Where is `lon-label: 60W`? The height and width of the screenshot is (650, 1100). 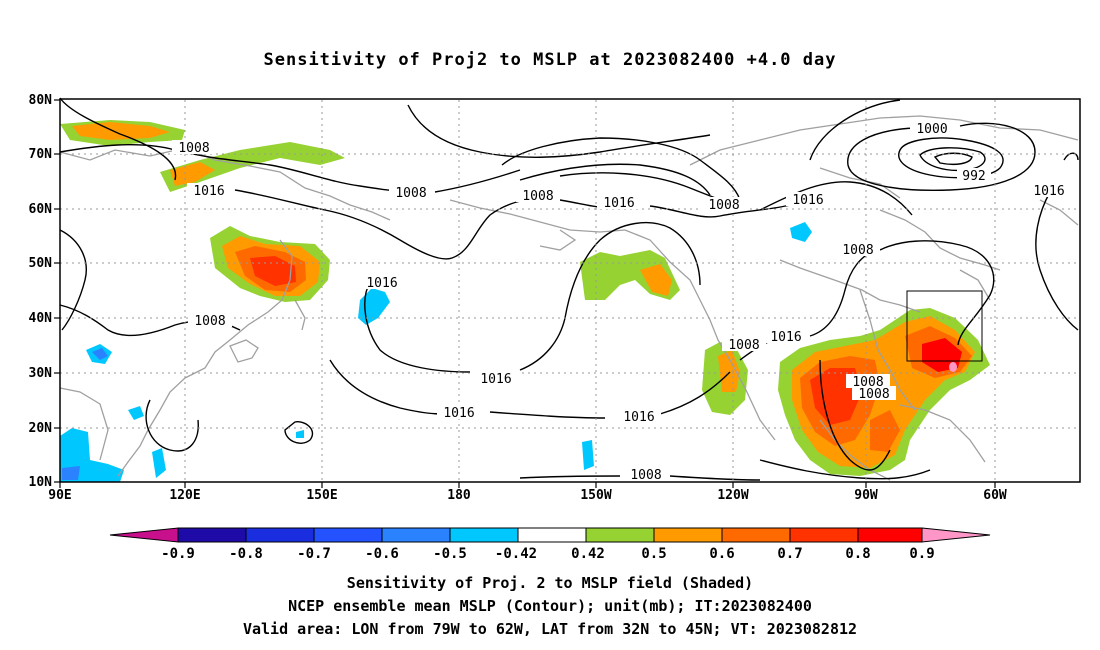
lon-label: 60W is located at coordinates (995, 495).